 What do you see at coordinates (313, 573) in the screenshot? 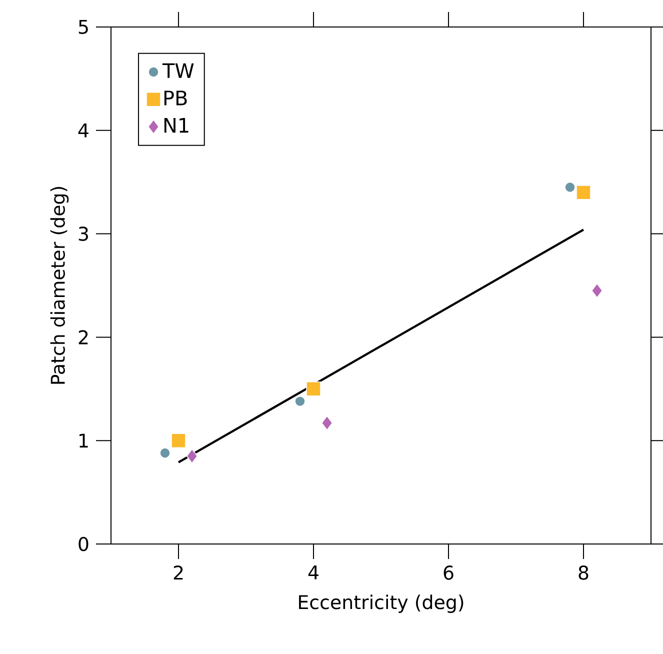
I see `x-tick-label: 4` at bounding box center [313, 573].